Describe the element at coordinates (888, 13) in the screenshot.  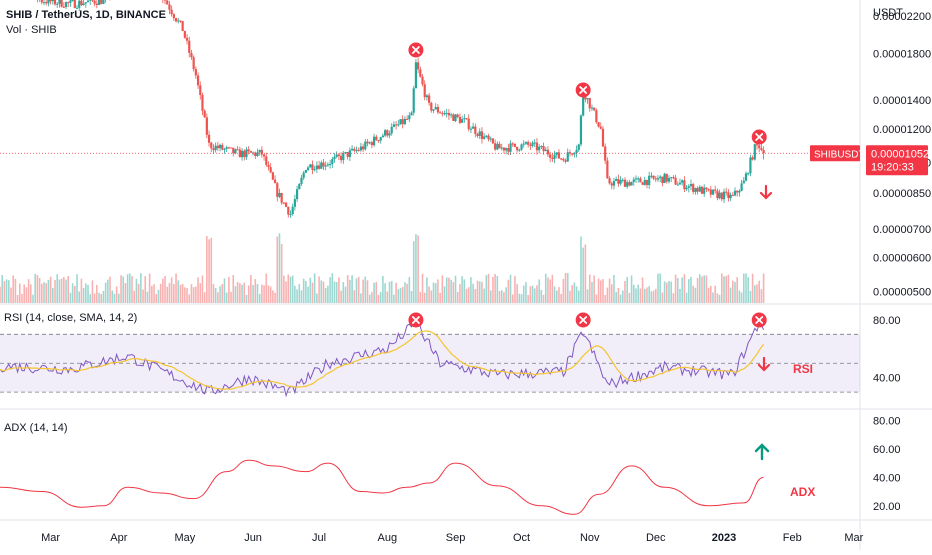
I see `price-scale-currency: USDT` at that location.